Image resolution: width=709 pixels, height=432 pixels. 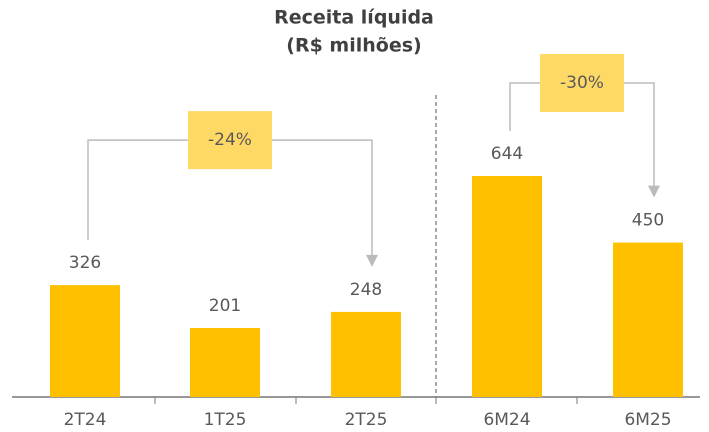 What do you see at coordinates (85, 263) in the screenshot?
I see `value-label: 326` at bounding box center [85, 263].